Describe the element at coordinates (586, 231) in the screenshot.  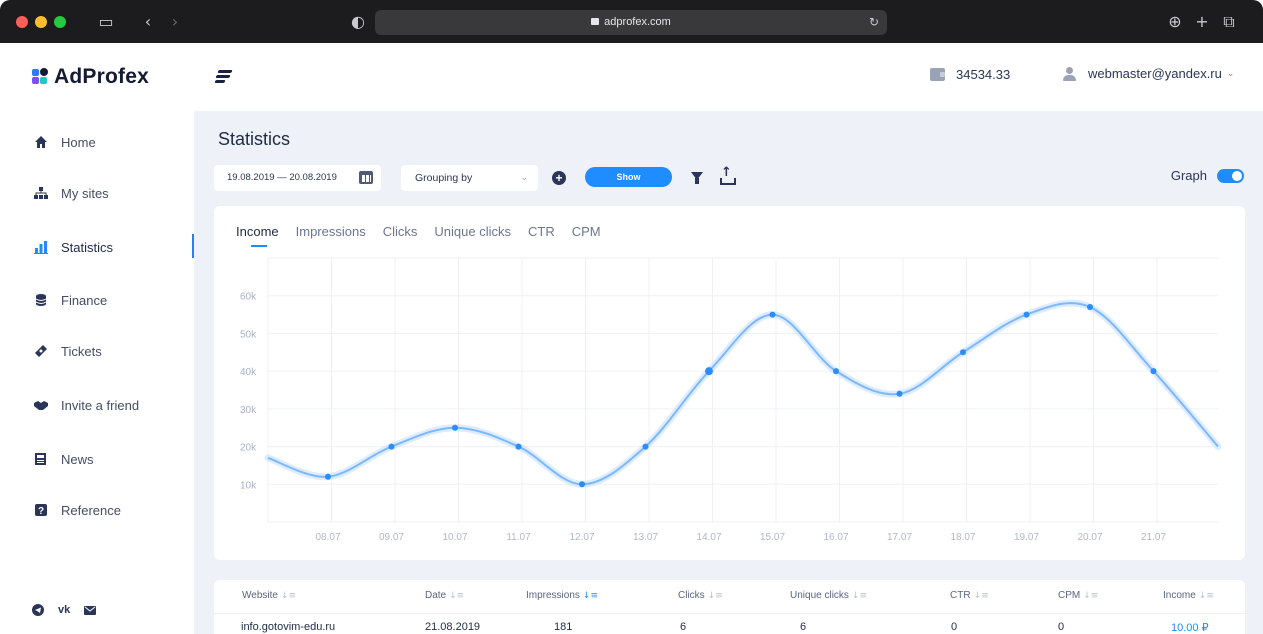
I see `tab-cpm: CPM` at that location.